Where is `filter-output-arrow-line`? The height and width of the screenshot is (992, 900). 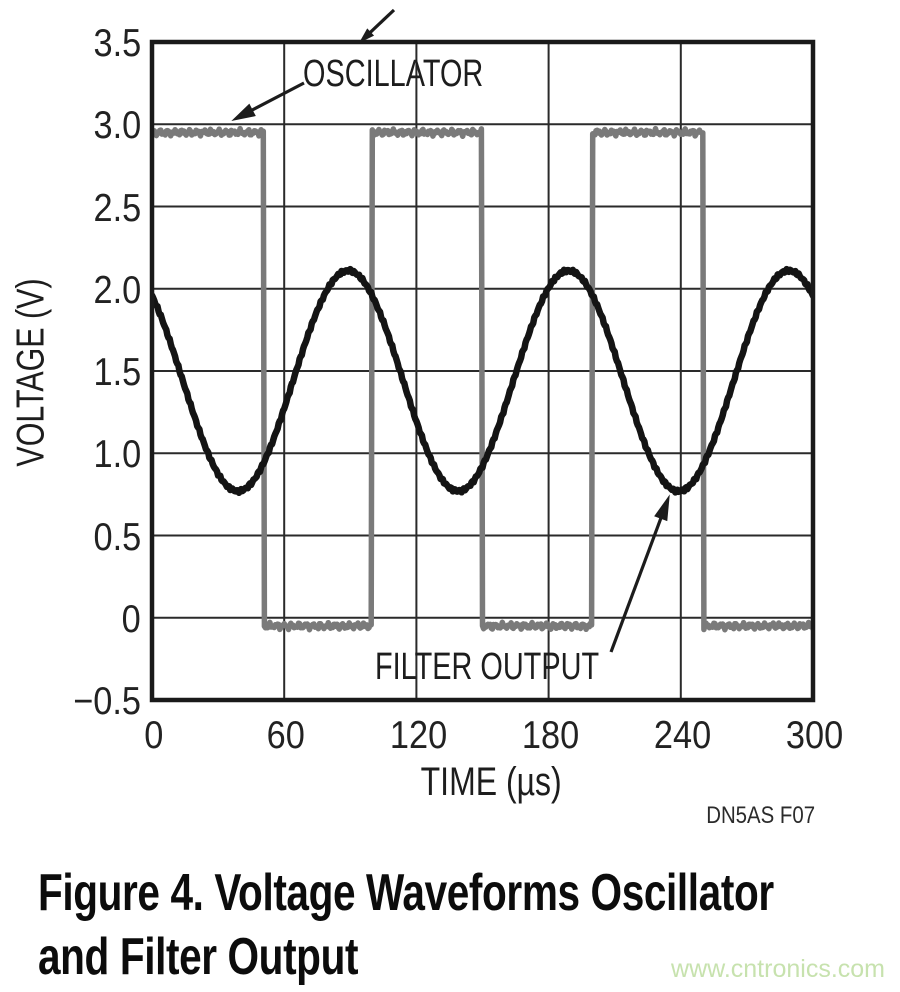
filter-output-arrow-line is located at coordinates (637, 580).